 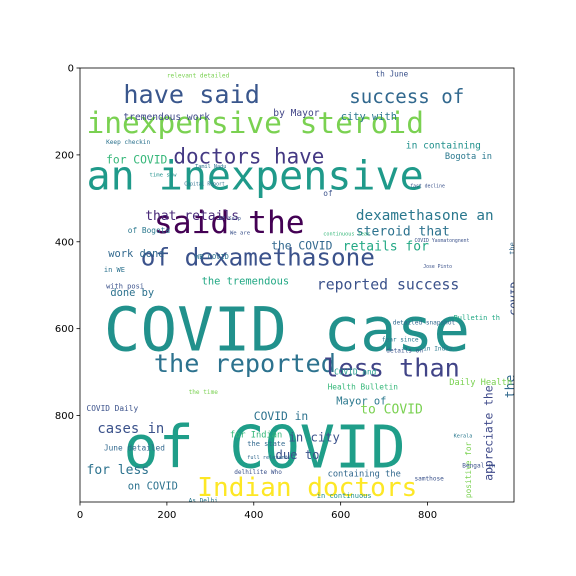 What do you see at coordinates (64, 242) in the screenshot?
I see `y-tick-label: 400` at bounding box center [64, 242].